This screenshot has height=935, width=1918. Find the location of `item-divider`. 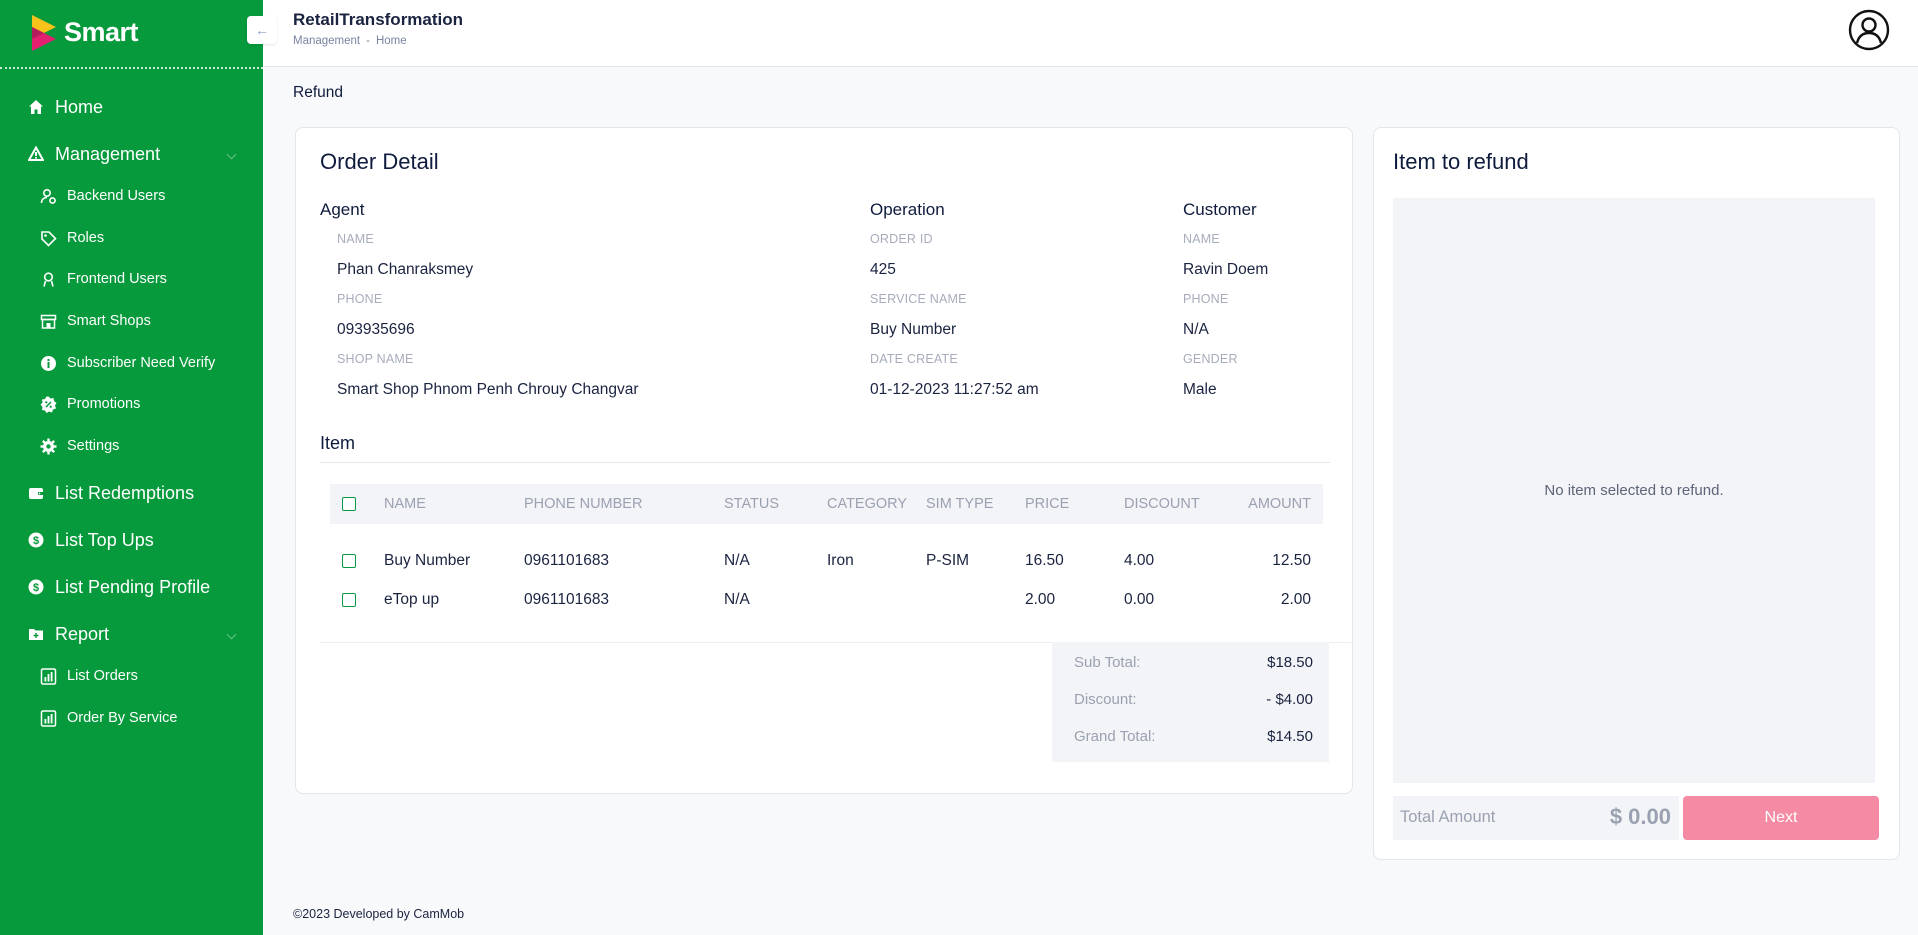

item-divider is located at coordinates (825, 462).